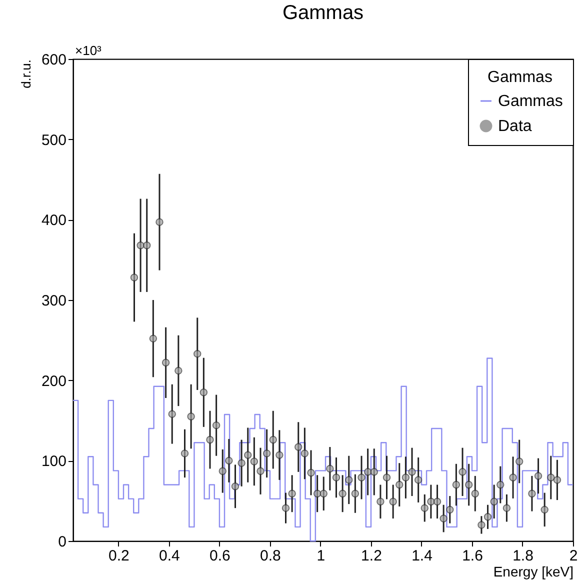 This screenshot has width=578, height=583. I want to click on y-tick-label: 200, so click(53, 381).